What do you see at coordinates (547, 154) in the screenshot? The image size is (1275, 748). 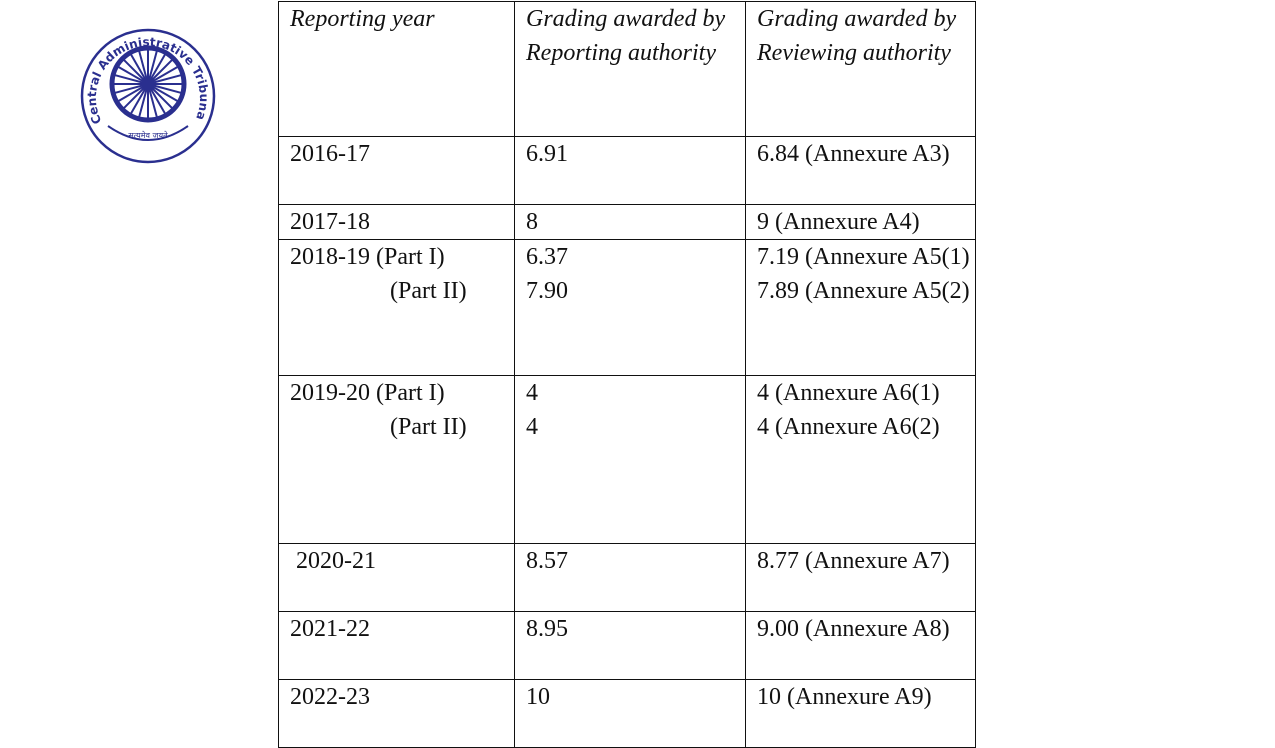 I see `cell-line: 6.91` at bounding box center [547, 154].